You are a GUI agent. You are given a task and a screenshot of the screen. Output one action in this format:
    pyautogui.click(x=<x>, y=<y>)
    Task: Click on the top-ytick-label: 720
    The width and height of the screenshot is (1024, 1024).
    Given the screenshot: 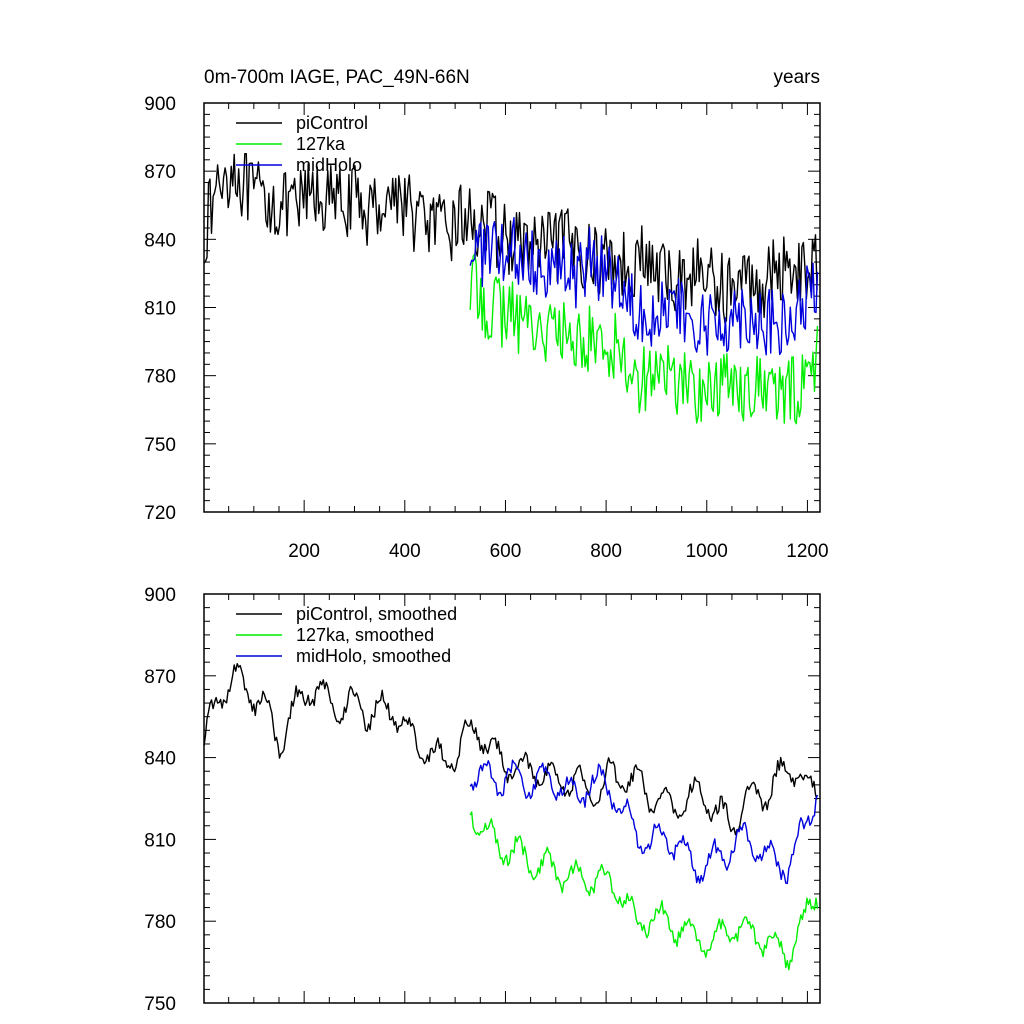 What is the action you would take?
    pyautogui.click(x=160, y=513)
    